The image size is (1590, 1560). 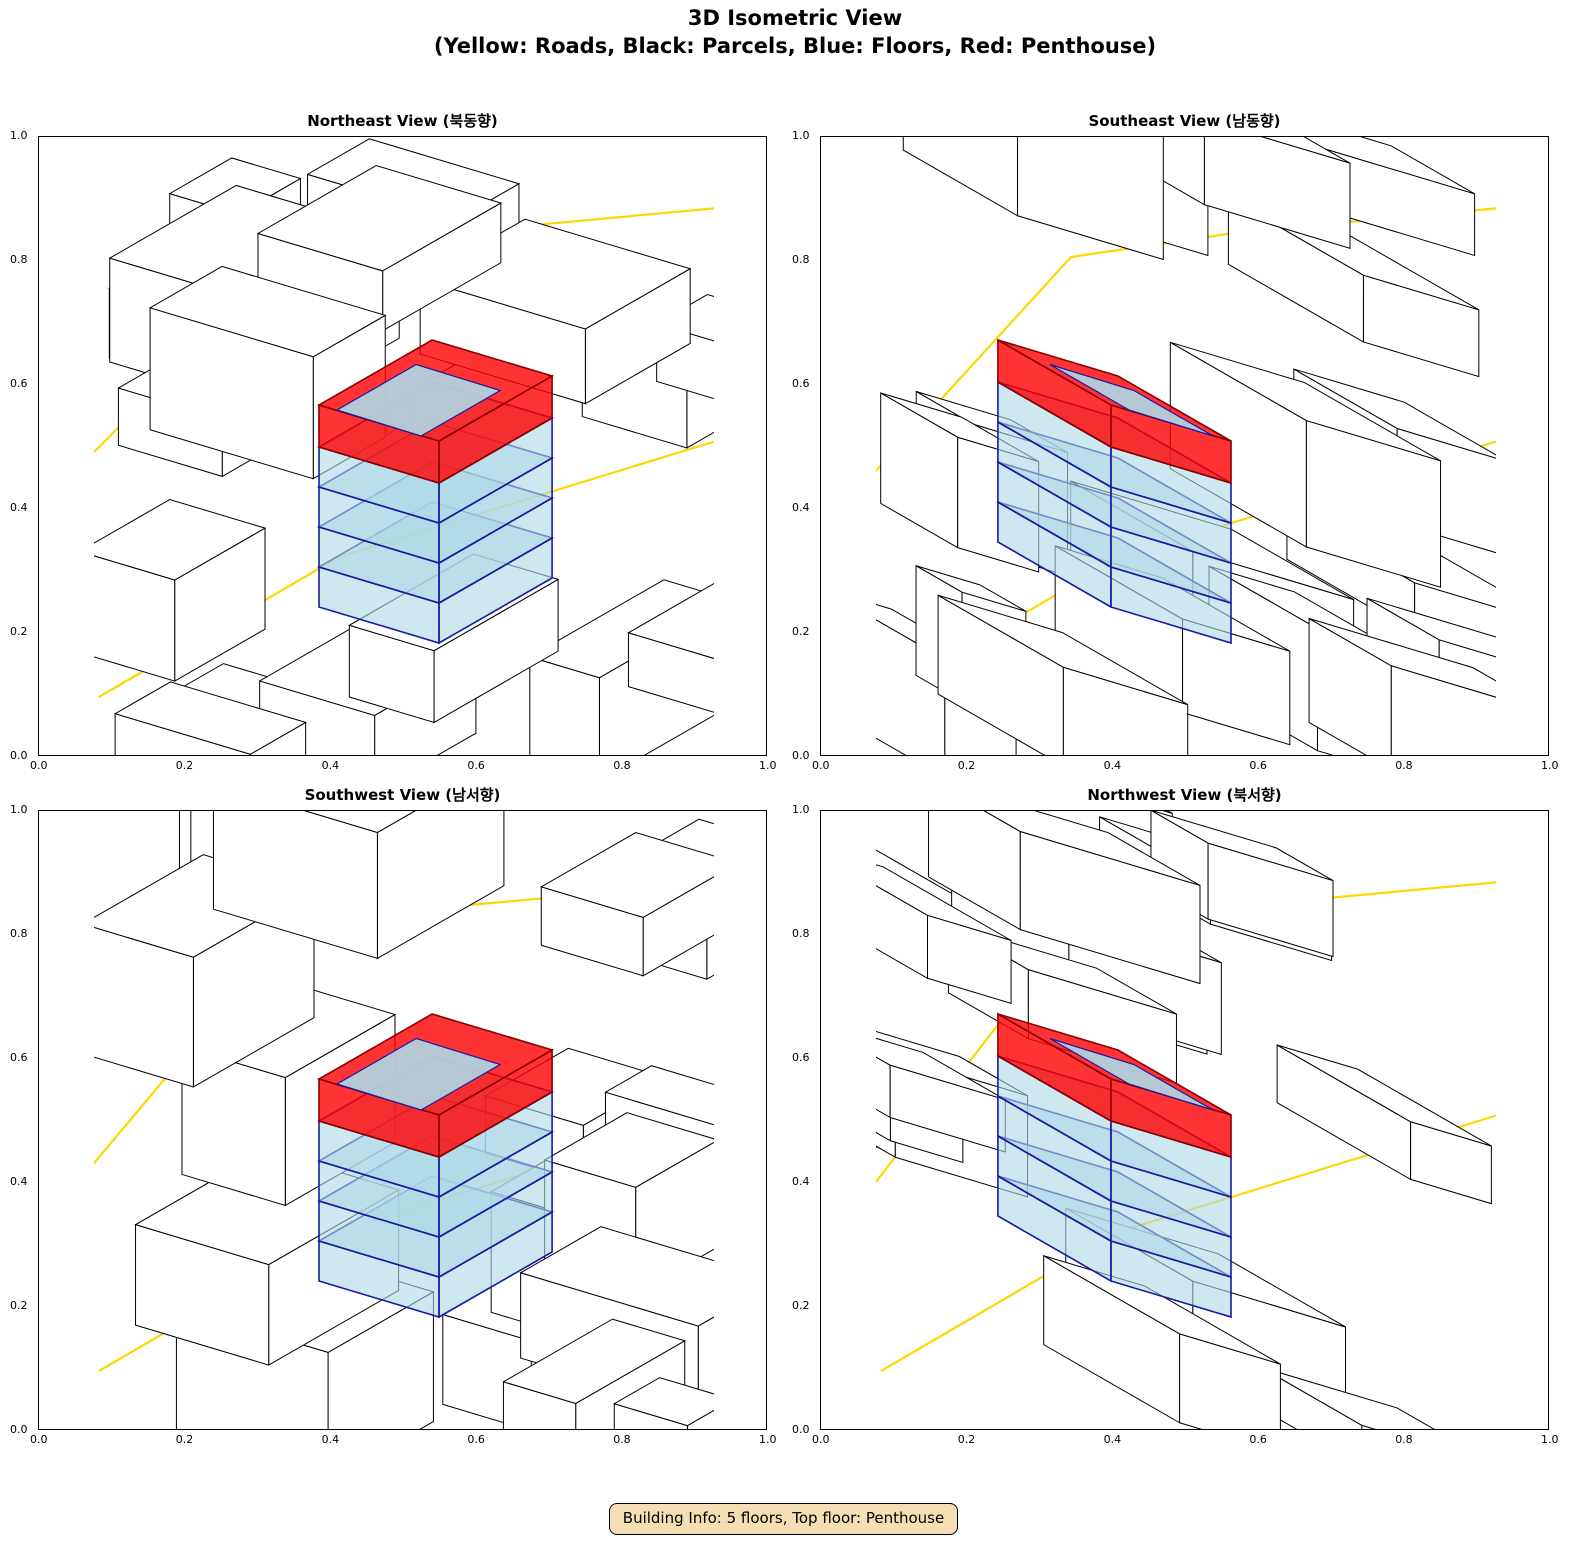 What do you see at coordinates (402, 121) in the screenshot?
I see `panel-title-northeast: Northeast View (북동향)` at bounding box center [402, 121].